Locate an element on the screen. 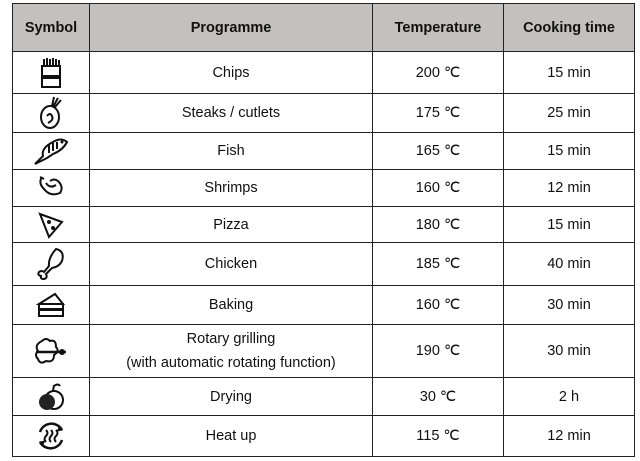 The width and height of the screenshot is (640, 461). table-row: Pizza 180 ℃ 15 min is located at coordinates (323, 224).